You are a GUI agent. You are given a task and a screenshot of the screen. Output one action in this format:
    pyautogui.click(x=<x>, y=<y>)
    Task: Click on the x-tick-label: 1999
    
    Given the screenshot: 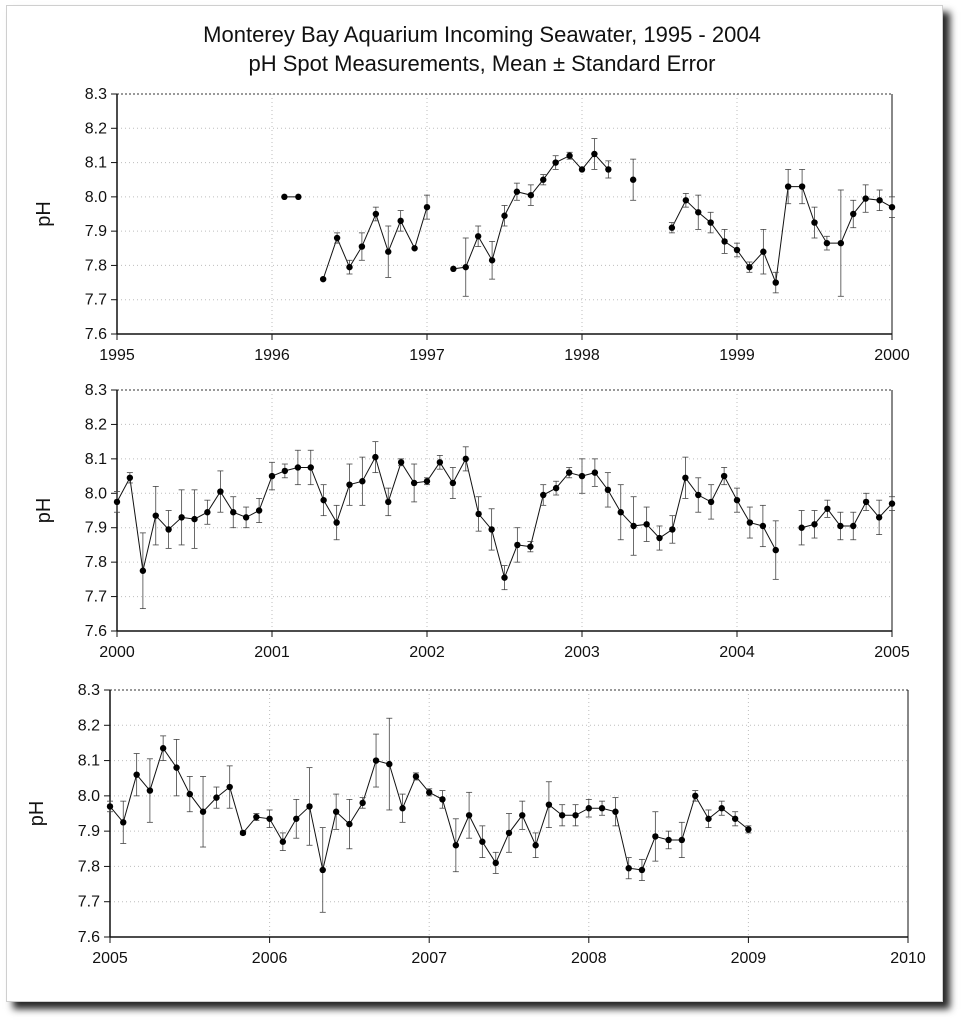 What is the action you would take?
    pyautogui.click(x=737, y=355)
    